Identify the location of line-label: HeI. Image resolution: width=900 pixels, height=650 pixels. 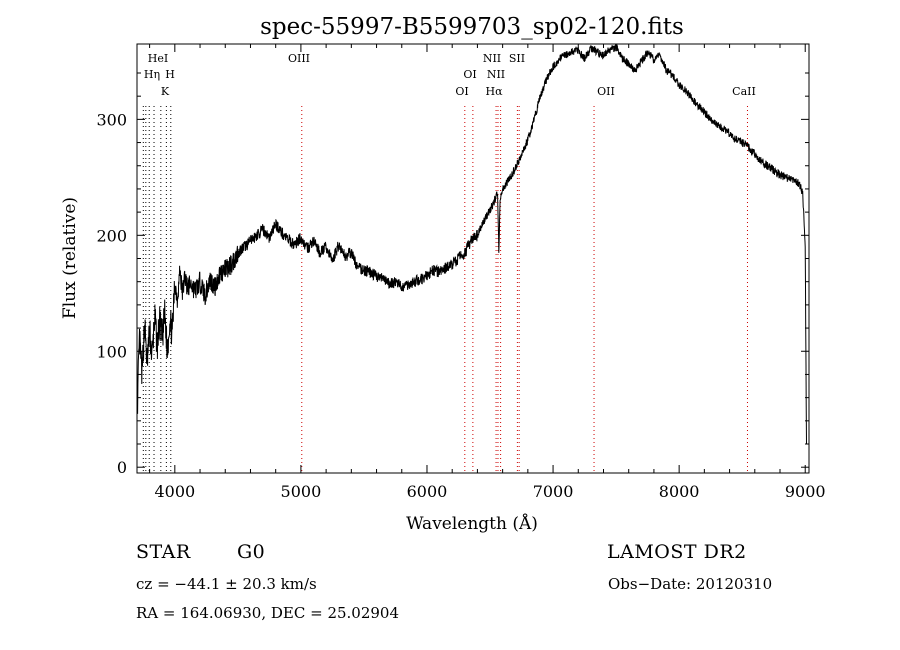
(158, 58).